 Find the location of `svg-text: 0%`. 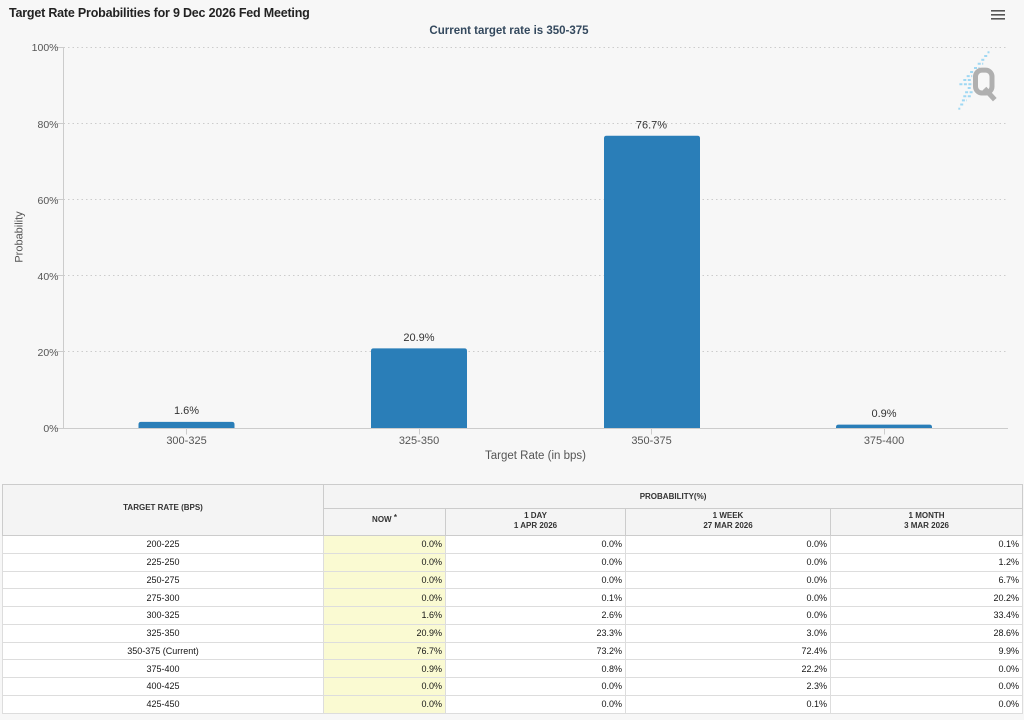

svg-text: 0% is located at coordinates (50, 429).